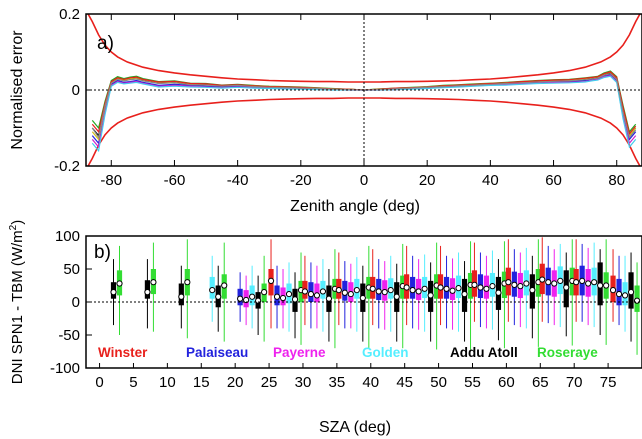 The height and width of the screenshot is (439, 642). What do you see at coordinates (102, 252) in the screenshot?
I see `panel-b-label: b)` at bounding box center [102, 252].